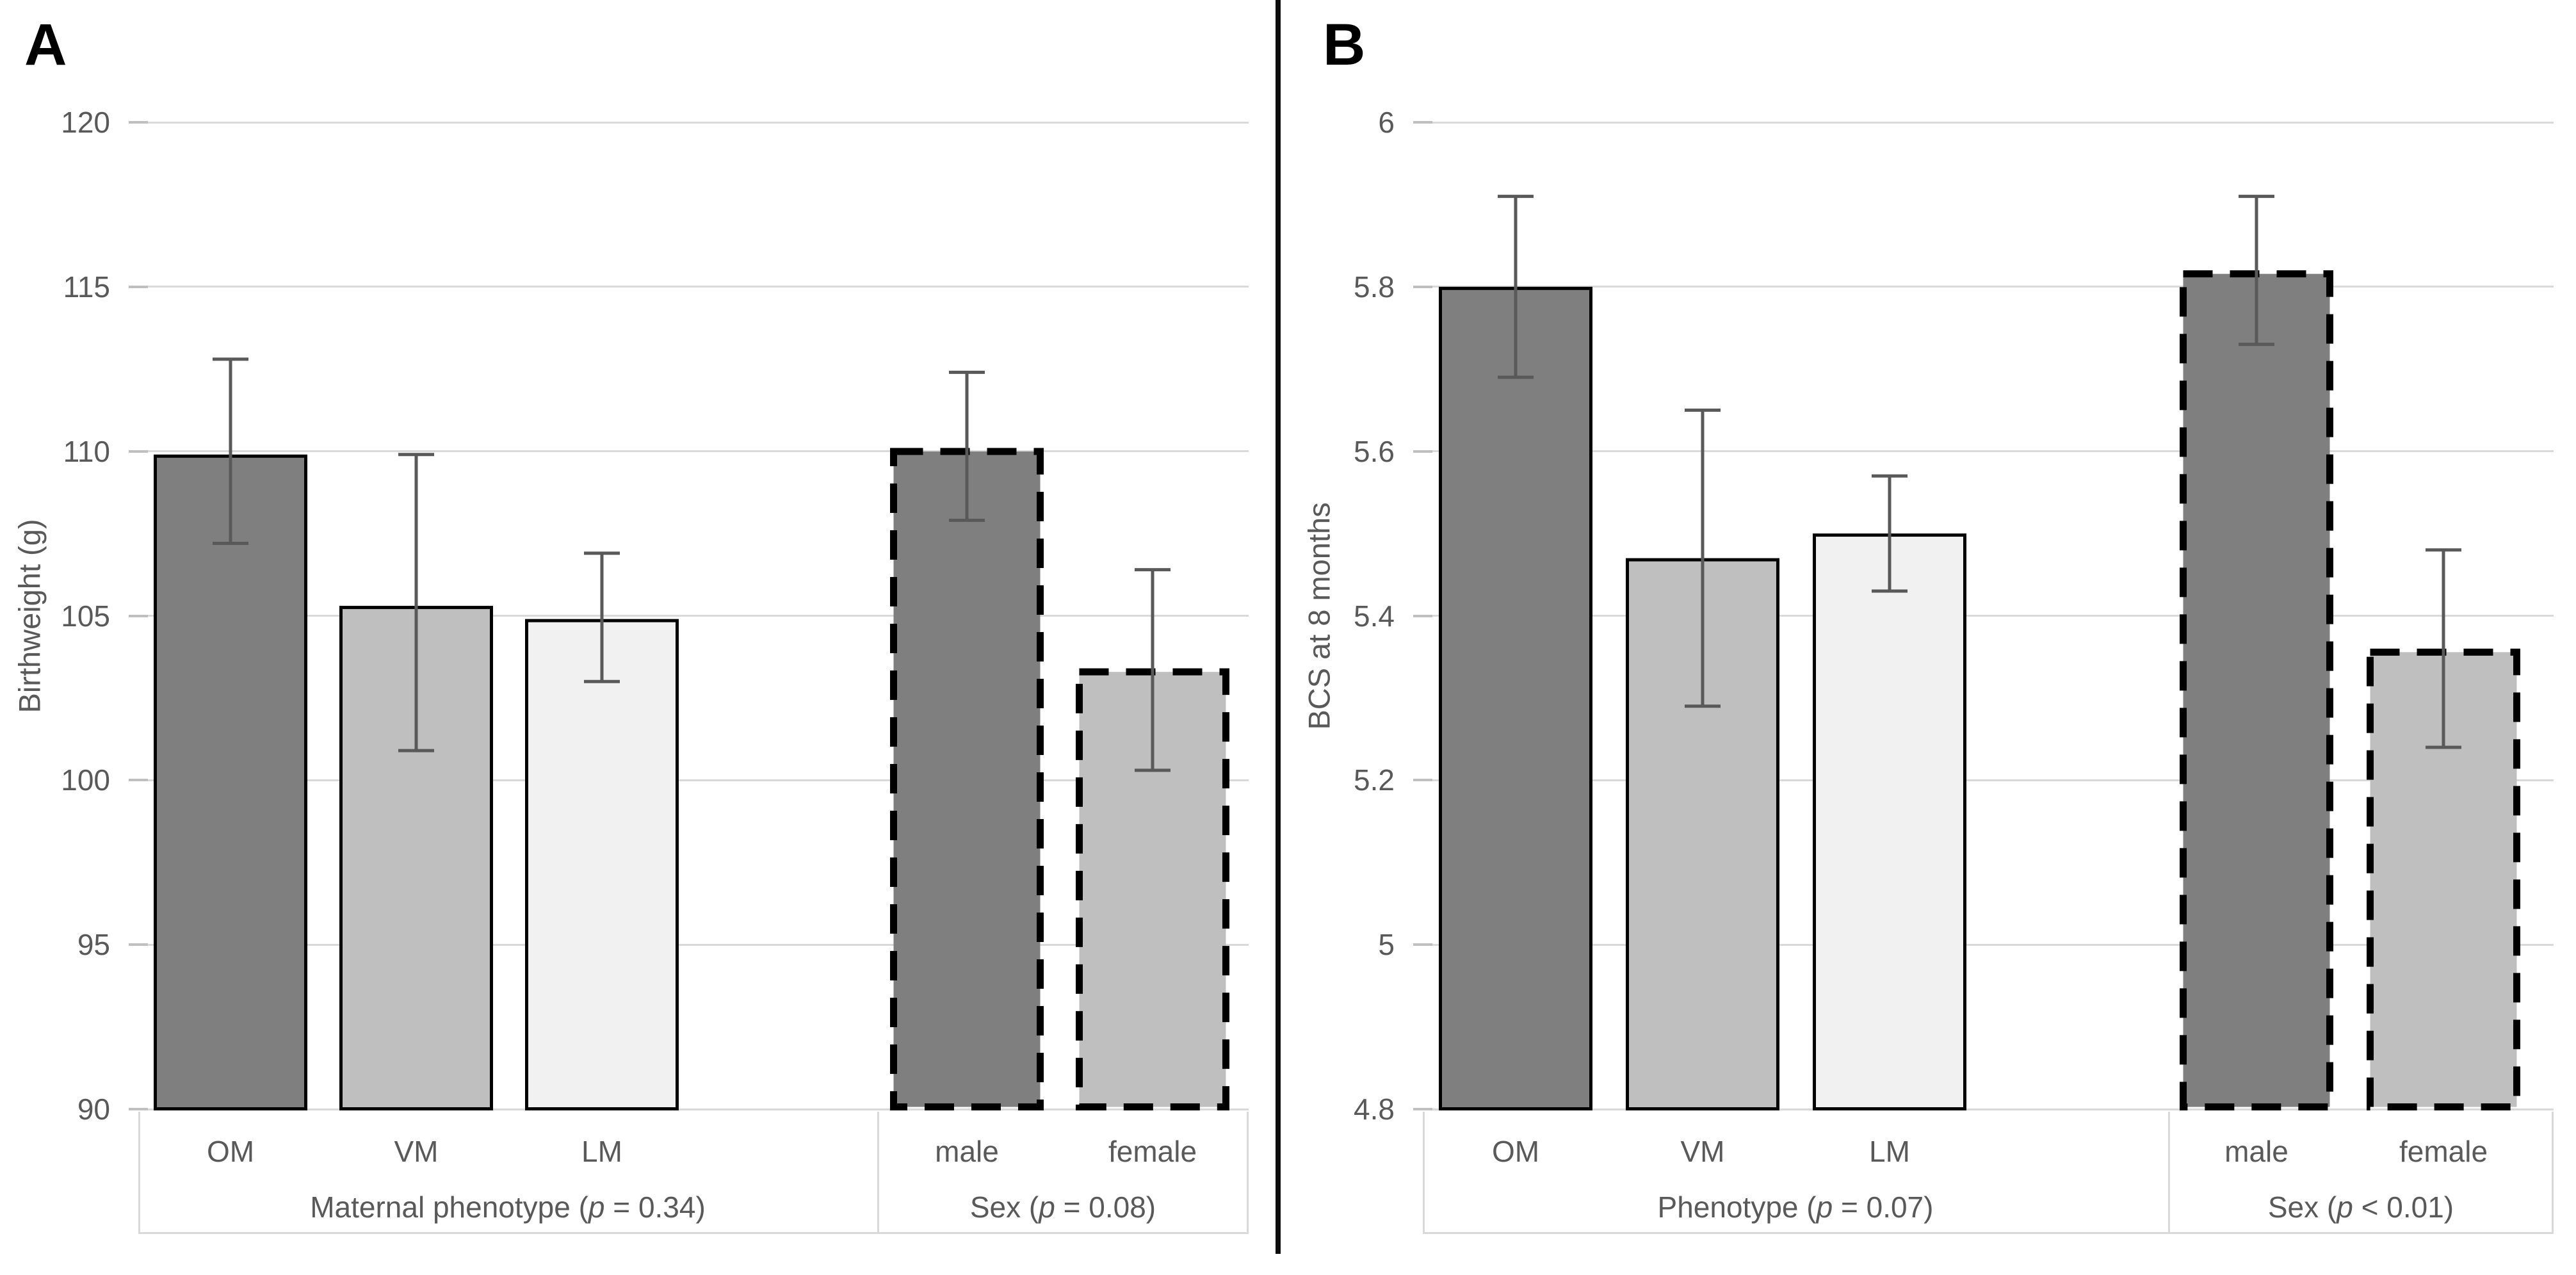 The height and width of the screenshot is (1275, 2576). What do you see at coordinates (85, 780) in the screenshot?
I see `y-tick-label: 100` at bounding box center [85, 780].